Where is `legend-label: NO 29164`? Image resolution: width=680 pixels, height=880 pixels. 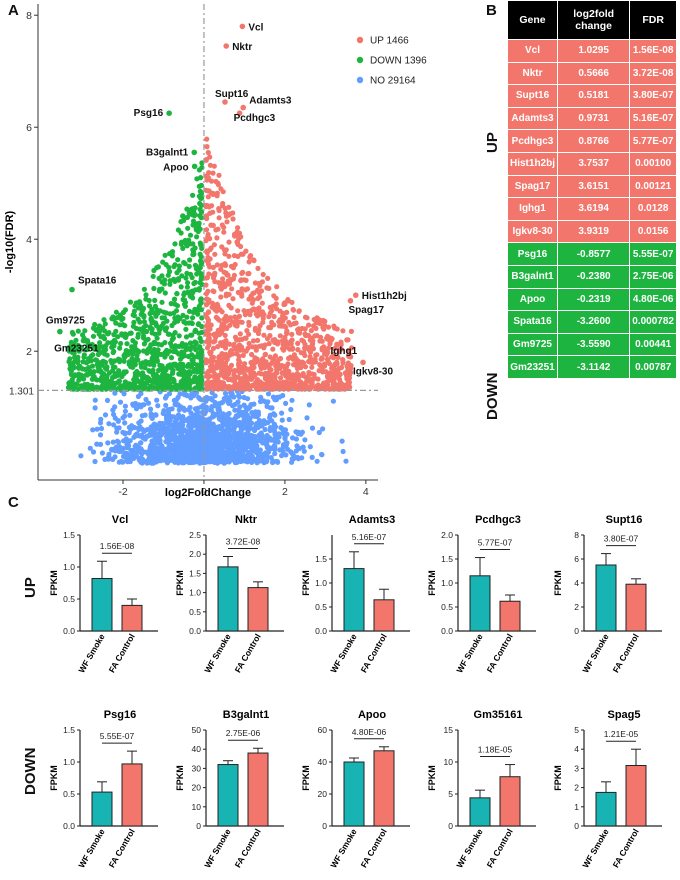 legend-label: NO 29164 is located at coordinates (393, 81).